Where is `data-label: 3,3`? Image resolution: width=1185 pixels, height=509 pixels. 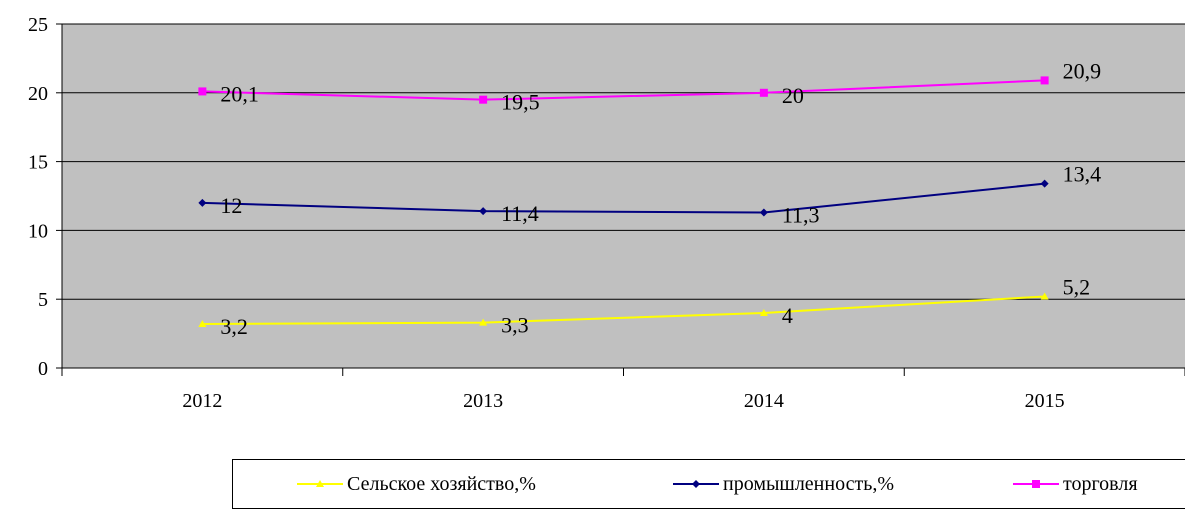
data-label: 3,3 is located at coordinates (515, 325).